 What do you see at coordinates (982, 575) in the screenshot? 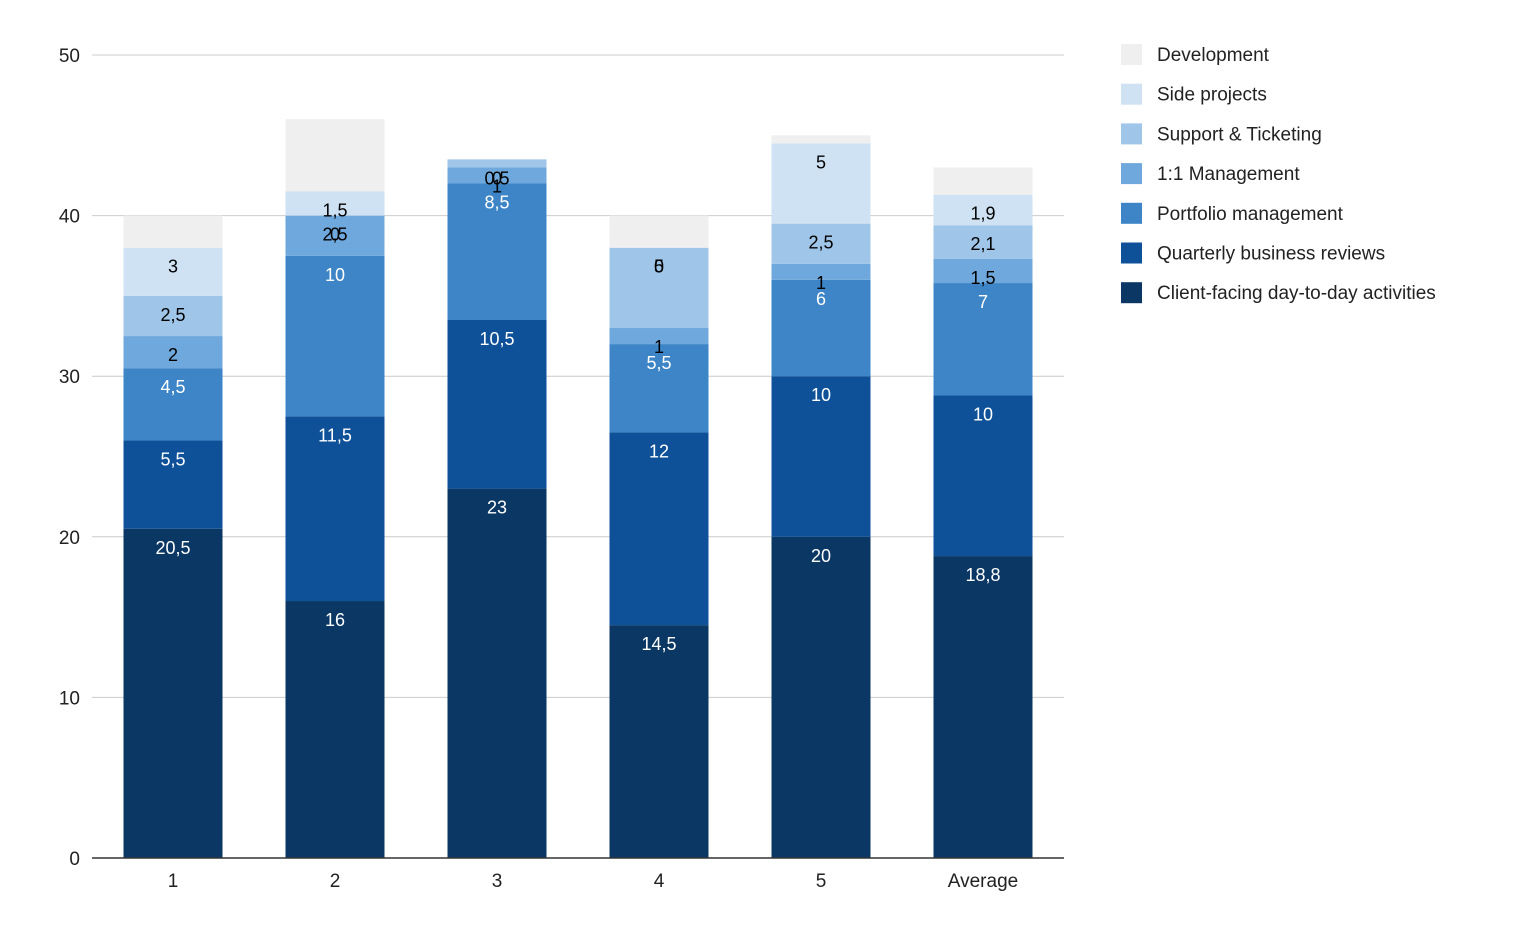
I see `data-label: 18,8` at bounding box center [982, 575].